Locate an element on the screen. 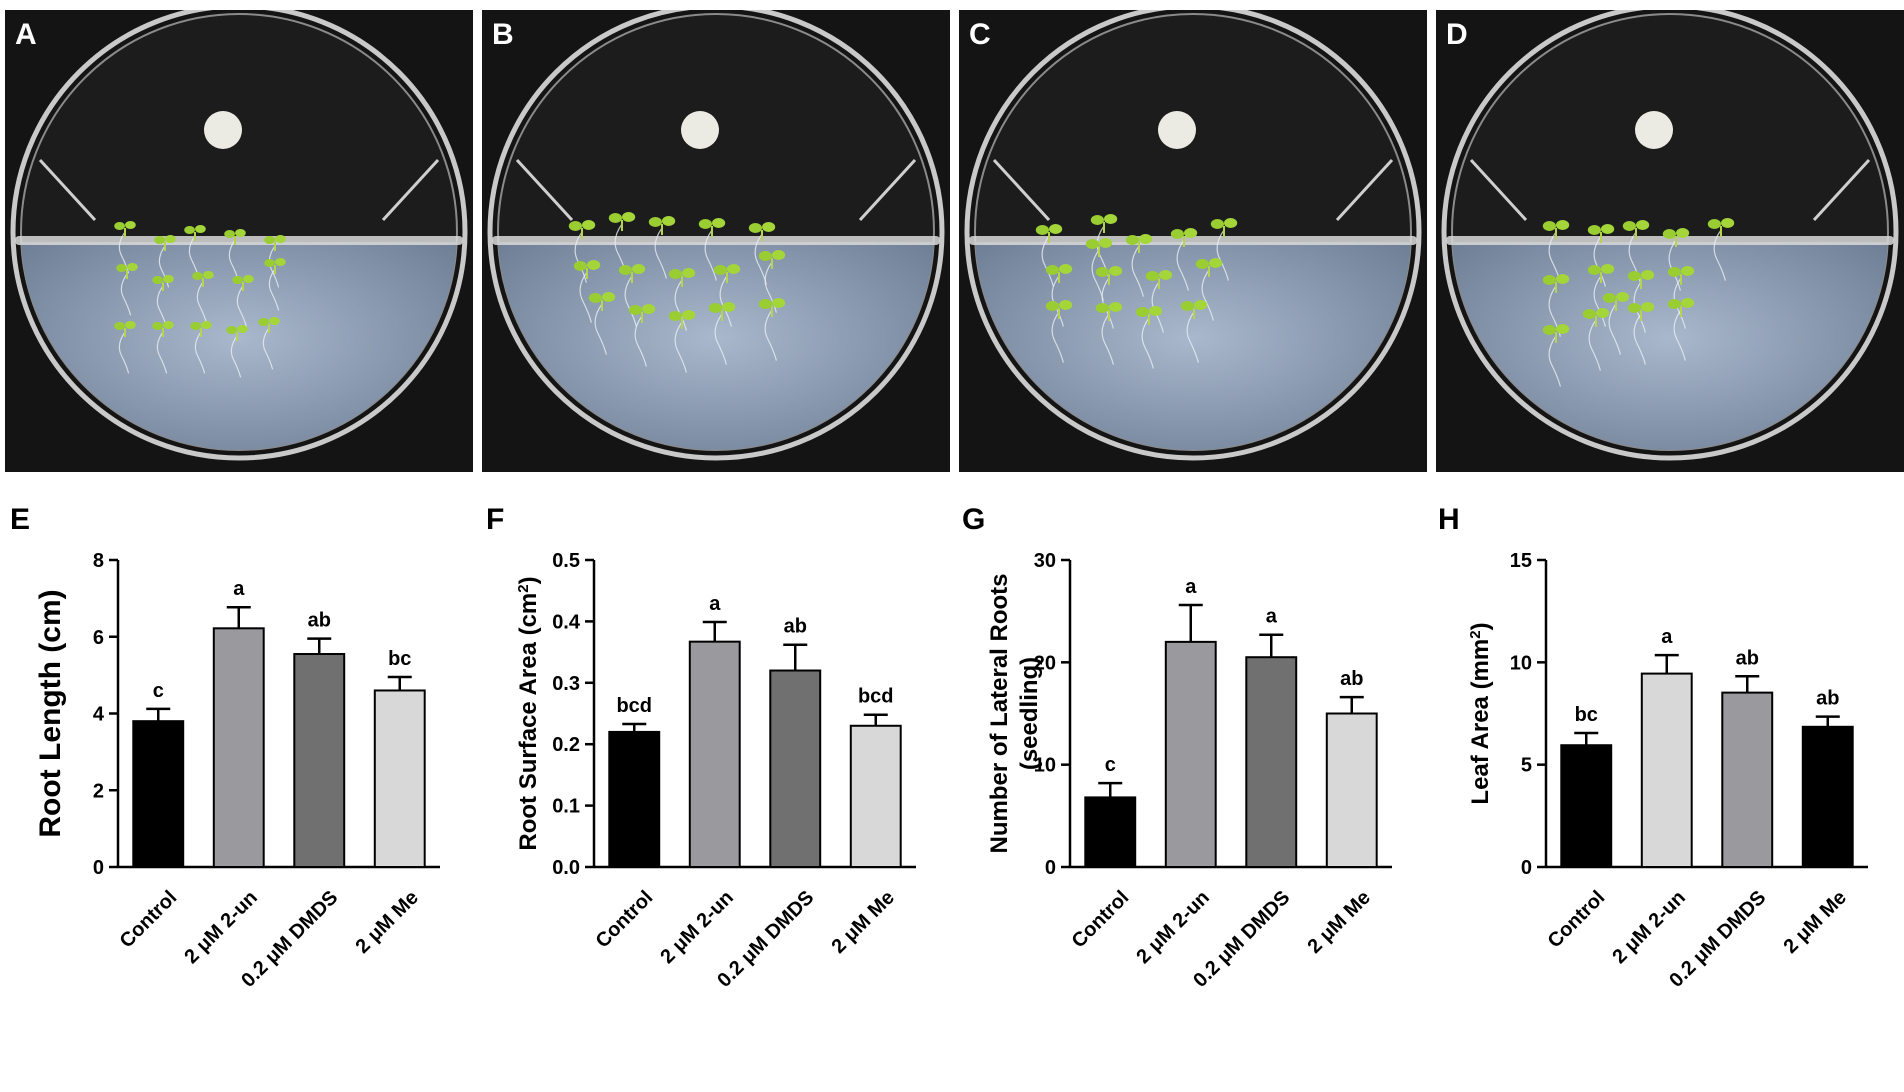  panel-label: G is located at coordinates (974, 519).